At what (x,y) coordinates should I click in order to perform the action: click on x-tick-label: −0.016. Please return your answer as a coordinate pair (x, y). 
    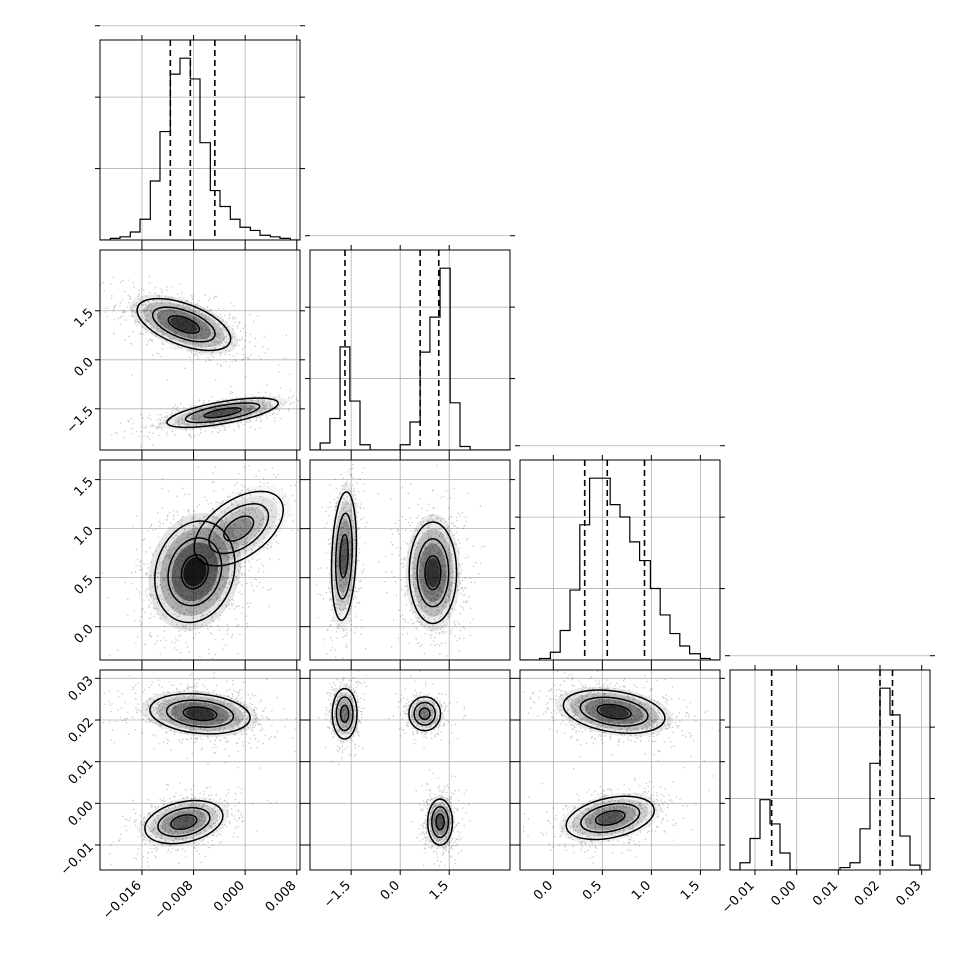
    Looking at the image, I should click on (122, 900).